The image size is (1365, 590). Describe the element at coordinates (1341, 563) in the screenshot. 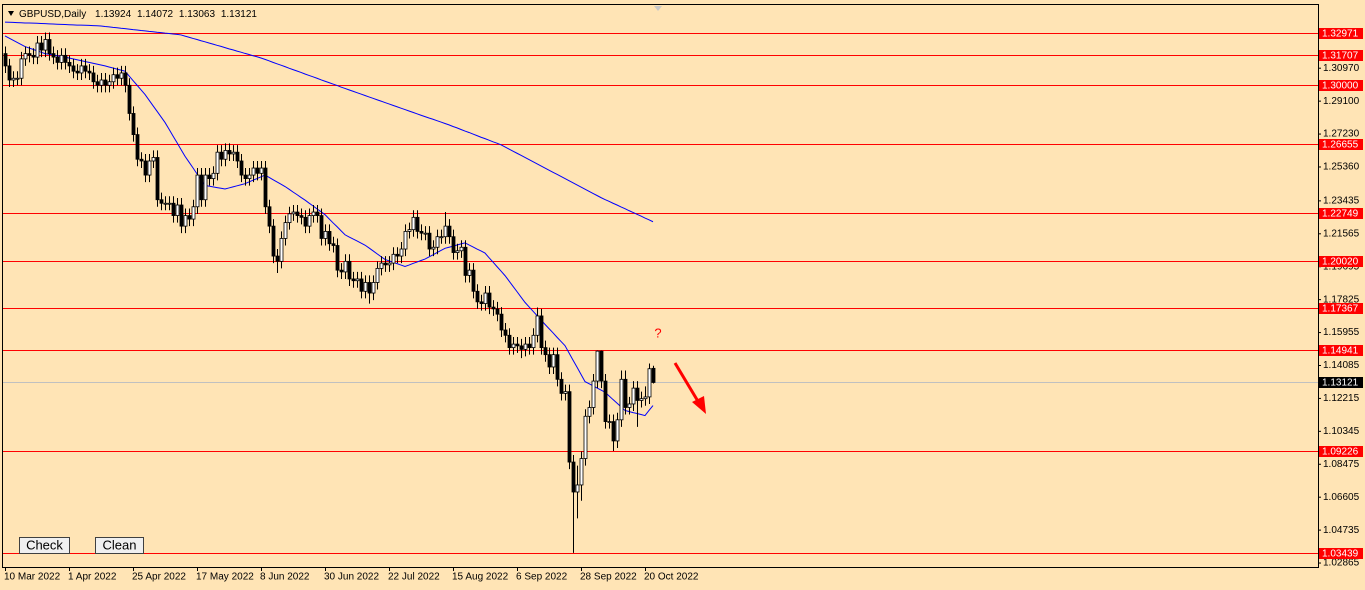

I see `y-tick-label: 1.02865` at that location.